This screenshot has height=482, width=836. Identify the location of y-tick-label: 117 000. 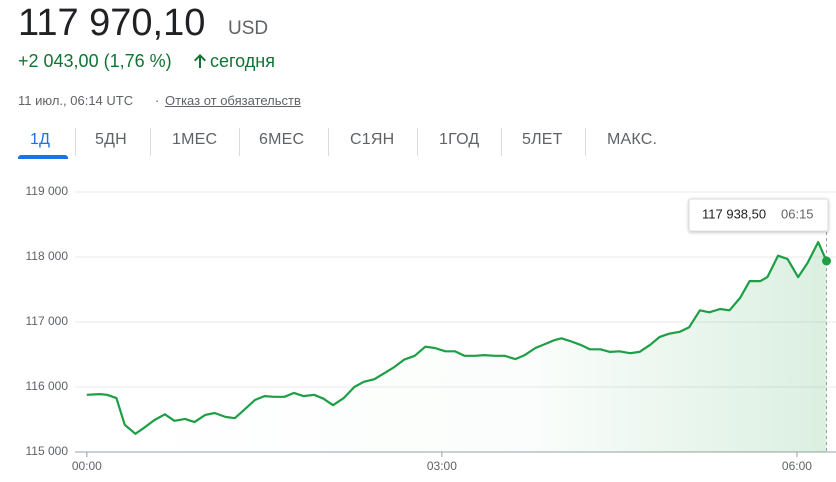
(47, 321).